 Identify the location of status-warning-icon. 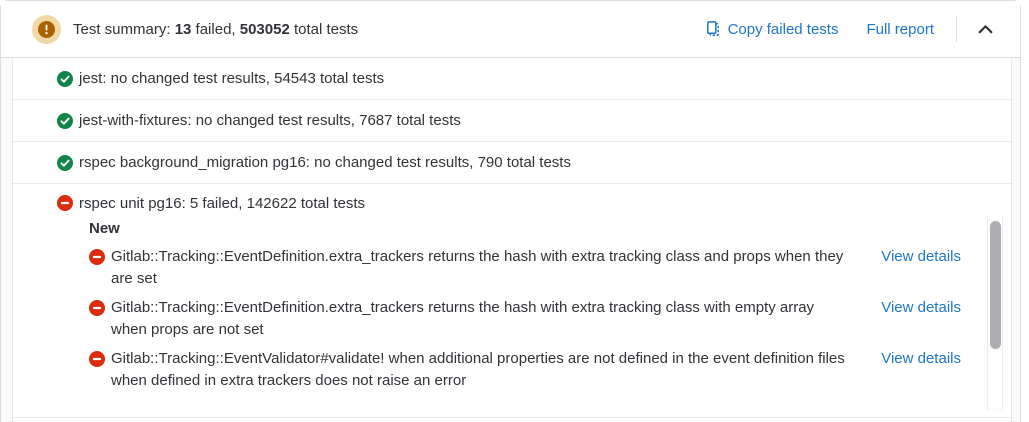
(46, 29).